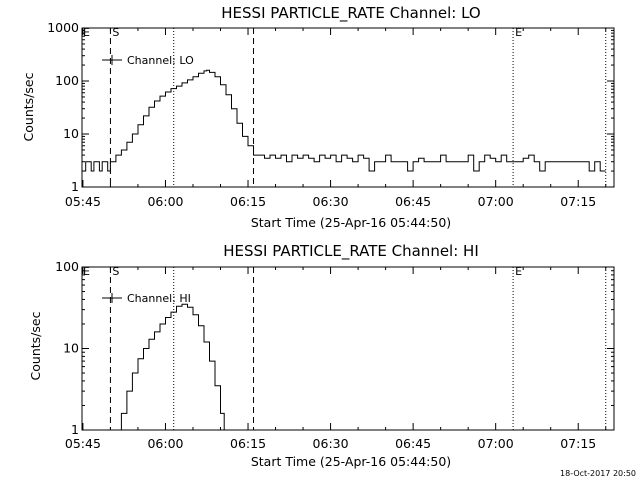 The width and height of the screenshot is (640, 480). Describe the element at coordinates (35, 345) in the screenshot. I see `y-axis-label-hi: Counts/sec` at that location.